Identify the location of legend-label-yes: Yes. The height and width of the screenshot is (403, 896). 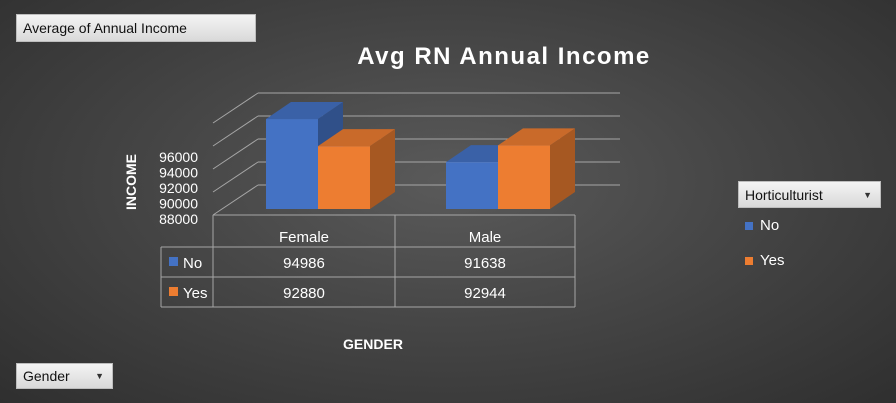
(772, 260).